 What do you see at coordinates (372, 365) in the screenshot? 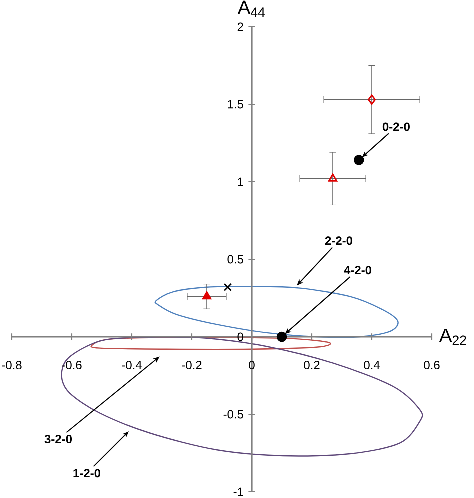
I see `x-tick-label: 0.4` at bounding box center [372, 365].